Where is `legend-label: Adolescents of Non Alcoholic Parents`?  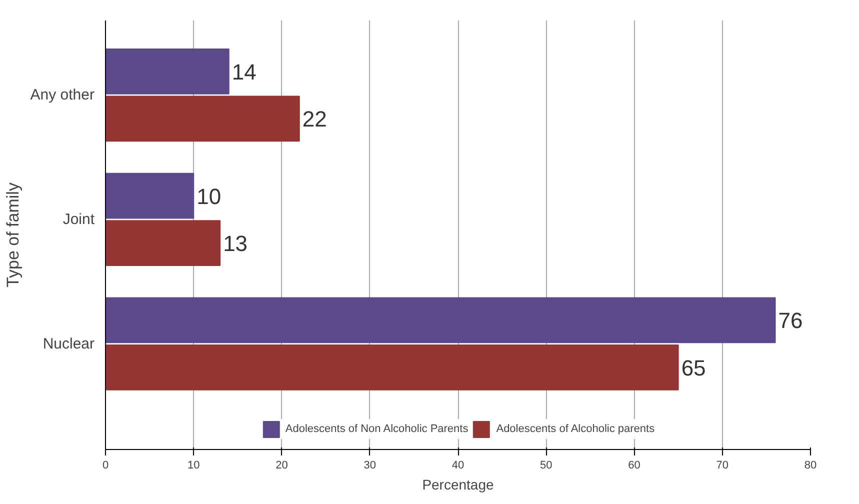 legend-label: Adolescents of Non Alcoholic Parents is located at coordinates (376, 429).